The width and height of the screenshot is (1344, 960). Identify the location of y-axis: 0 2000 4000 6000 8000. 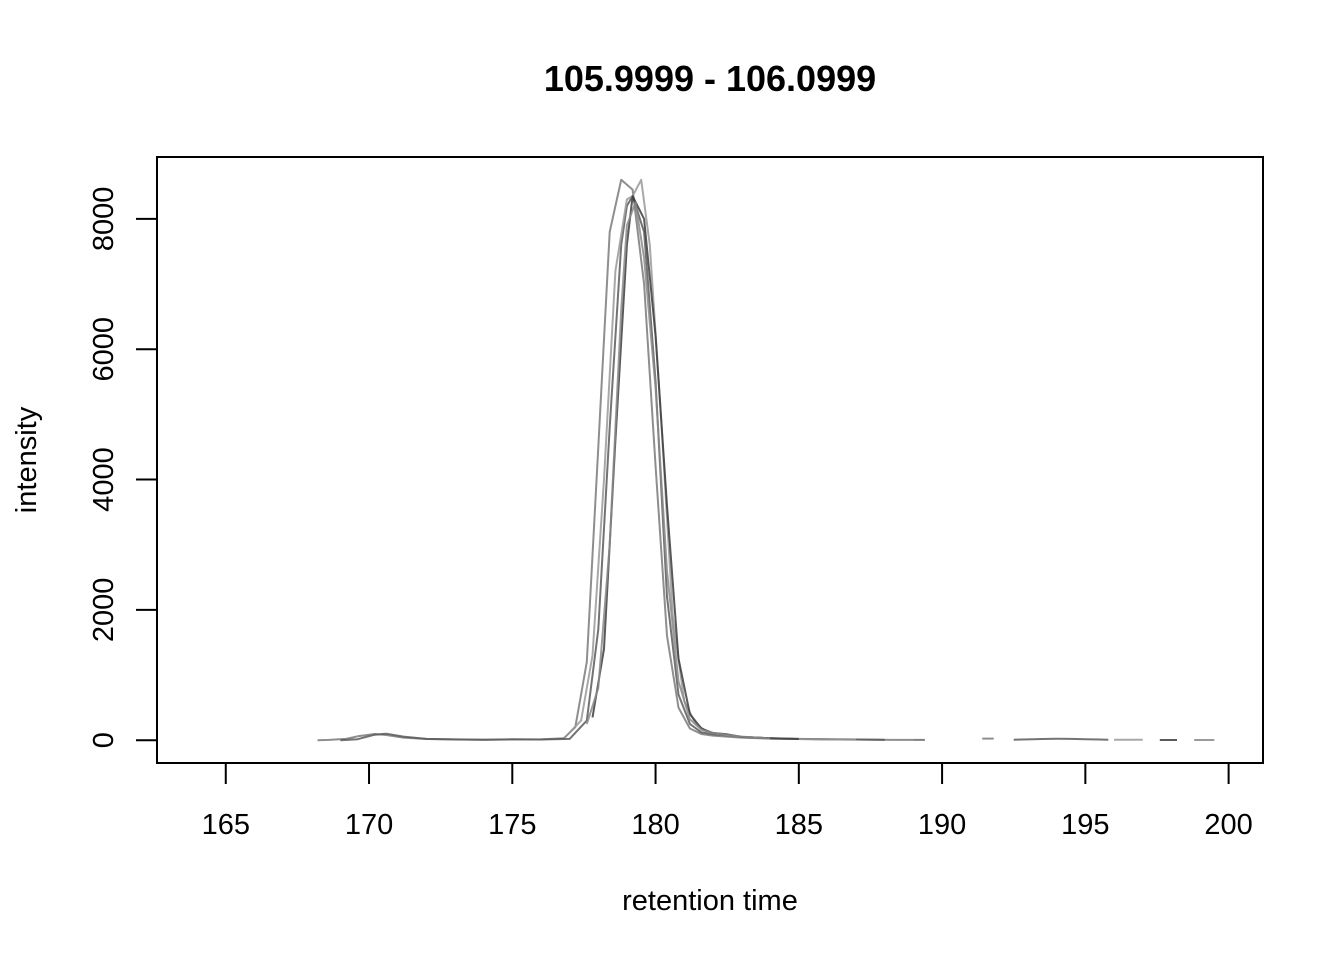
(123, 467).